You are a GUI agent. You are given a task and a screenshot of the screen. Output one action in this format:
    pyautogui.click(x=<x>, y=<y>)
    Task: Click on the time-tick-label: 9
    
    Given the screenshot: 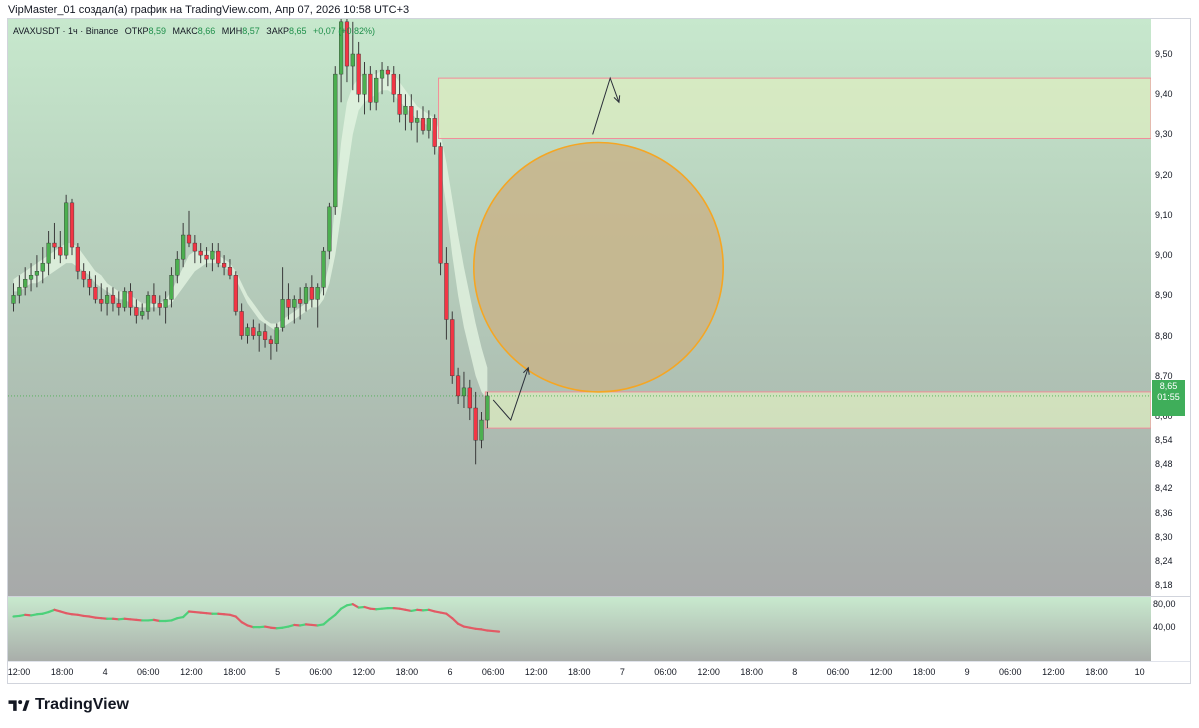 What is the action you would take?
    pyautogui.click(x=967, y=672)
    